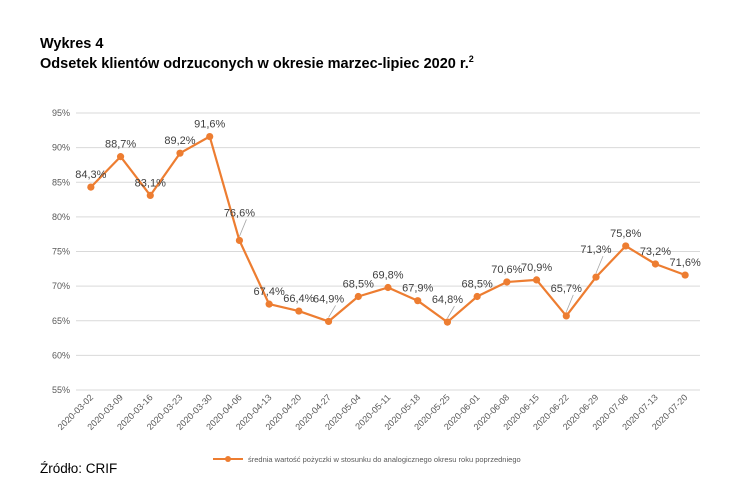  What do you see at coordinates (269, 292) in the screenshot?
I see `data-label: 67,4%` at bounding box center [269, 292].